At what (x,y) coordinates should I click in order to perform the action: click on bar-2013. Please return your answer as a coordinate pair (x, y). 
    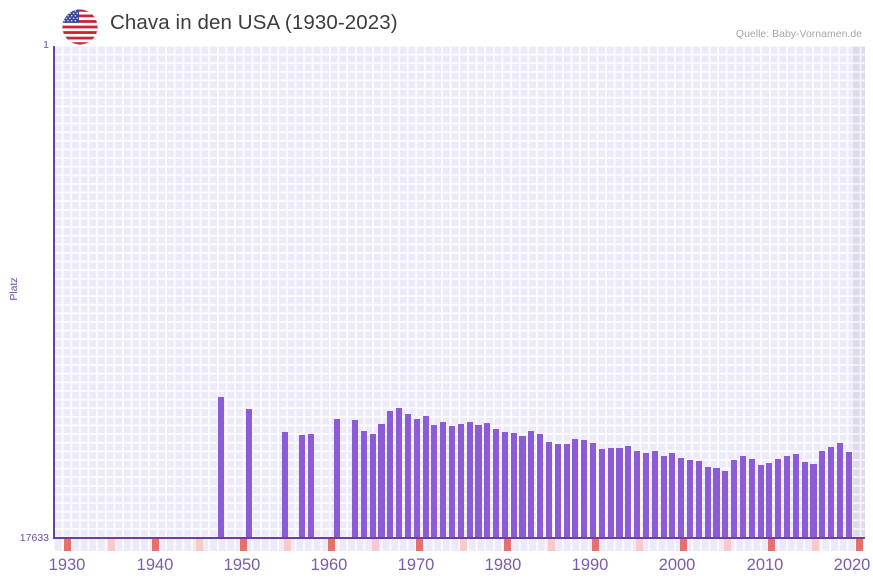
    Looking at the image, I should click on (769, 500).